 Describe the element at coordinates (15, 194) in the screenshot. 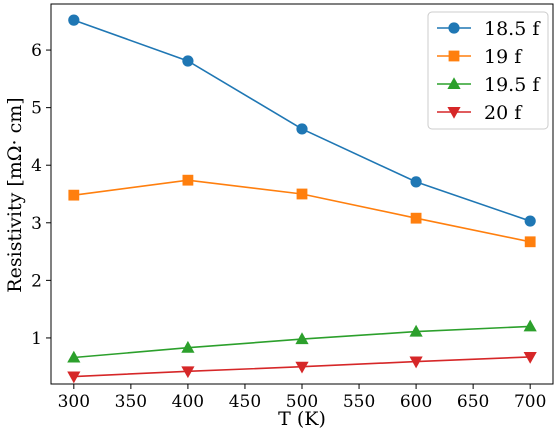

I see `y-axis-title: Resistivity [mΩ· cm]` at that location.